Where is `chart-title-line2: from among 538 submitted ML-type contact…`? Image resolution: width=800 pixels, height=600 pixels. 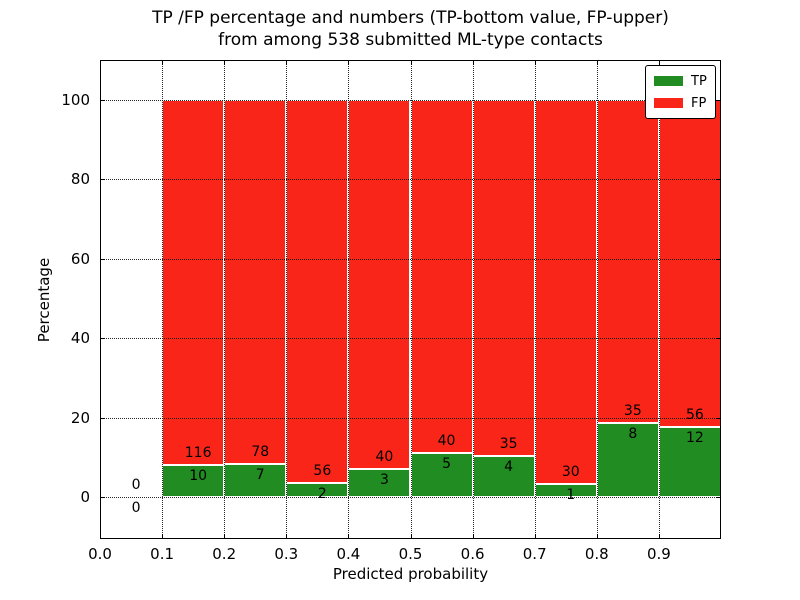 chart-title-line2: from among 538 submitted ML-type contact… is located at coordinates (410, 40).